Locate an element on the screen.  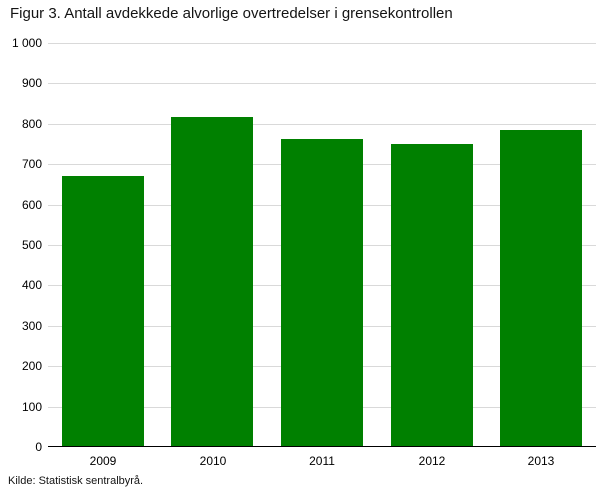
x-tick-label: 2010 is located at coordinates (213, 461).